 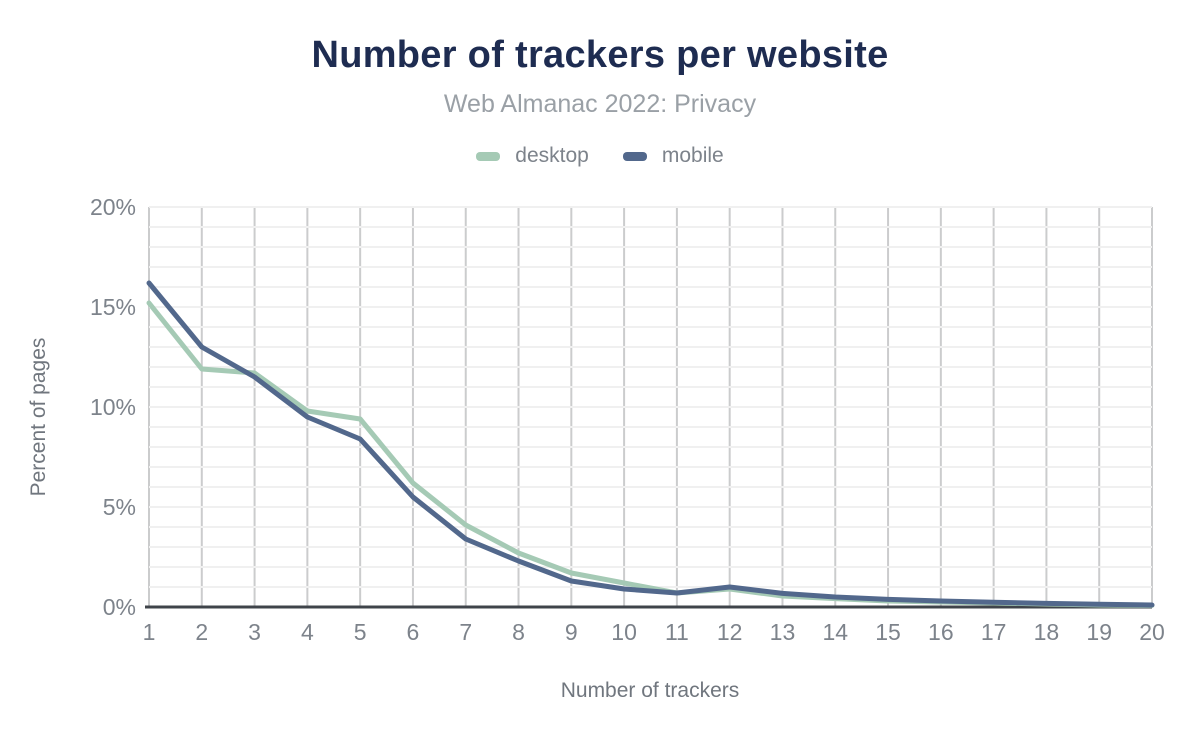 I want to click on x-tick-label: 19, so click(x=1099, y=632).